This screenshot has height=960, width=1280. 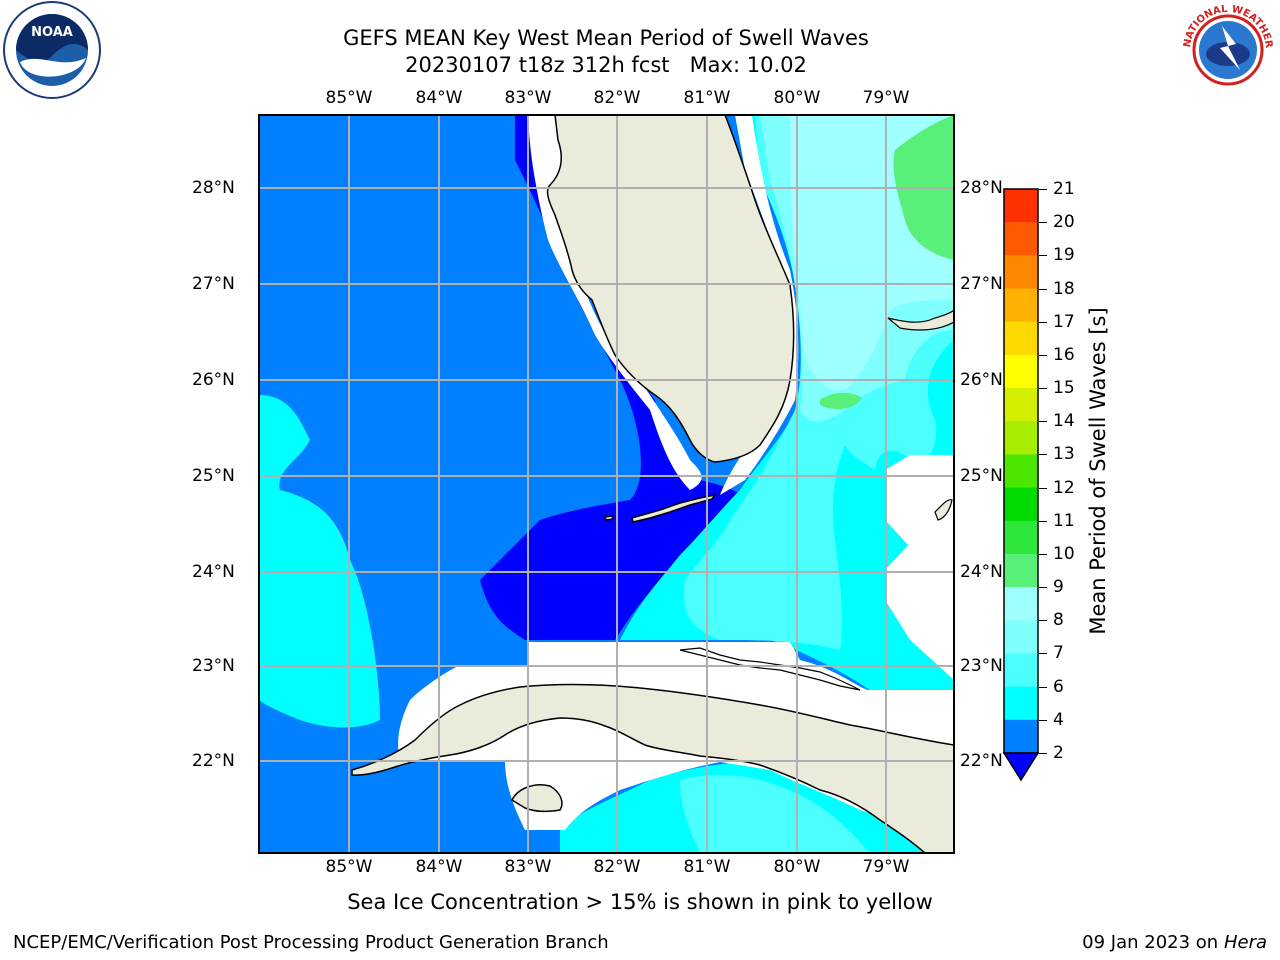 What do you see at coordinates (52, 50) in the screenshot?
I see `noaa-logo: NOAA` at bounding box center [52, 50].